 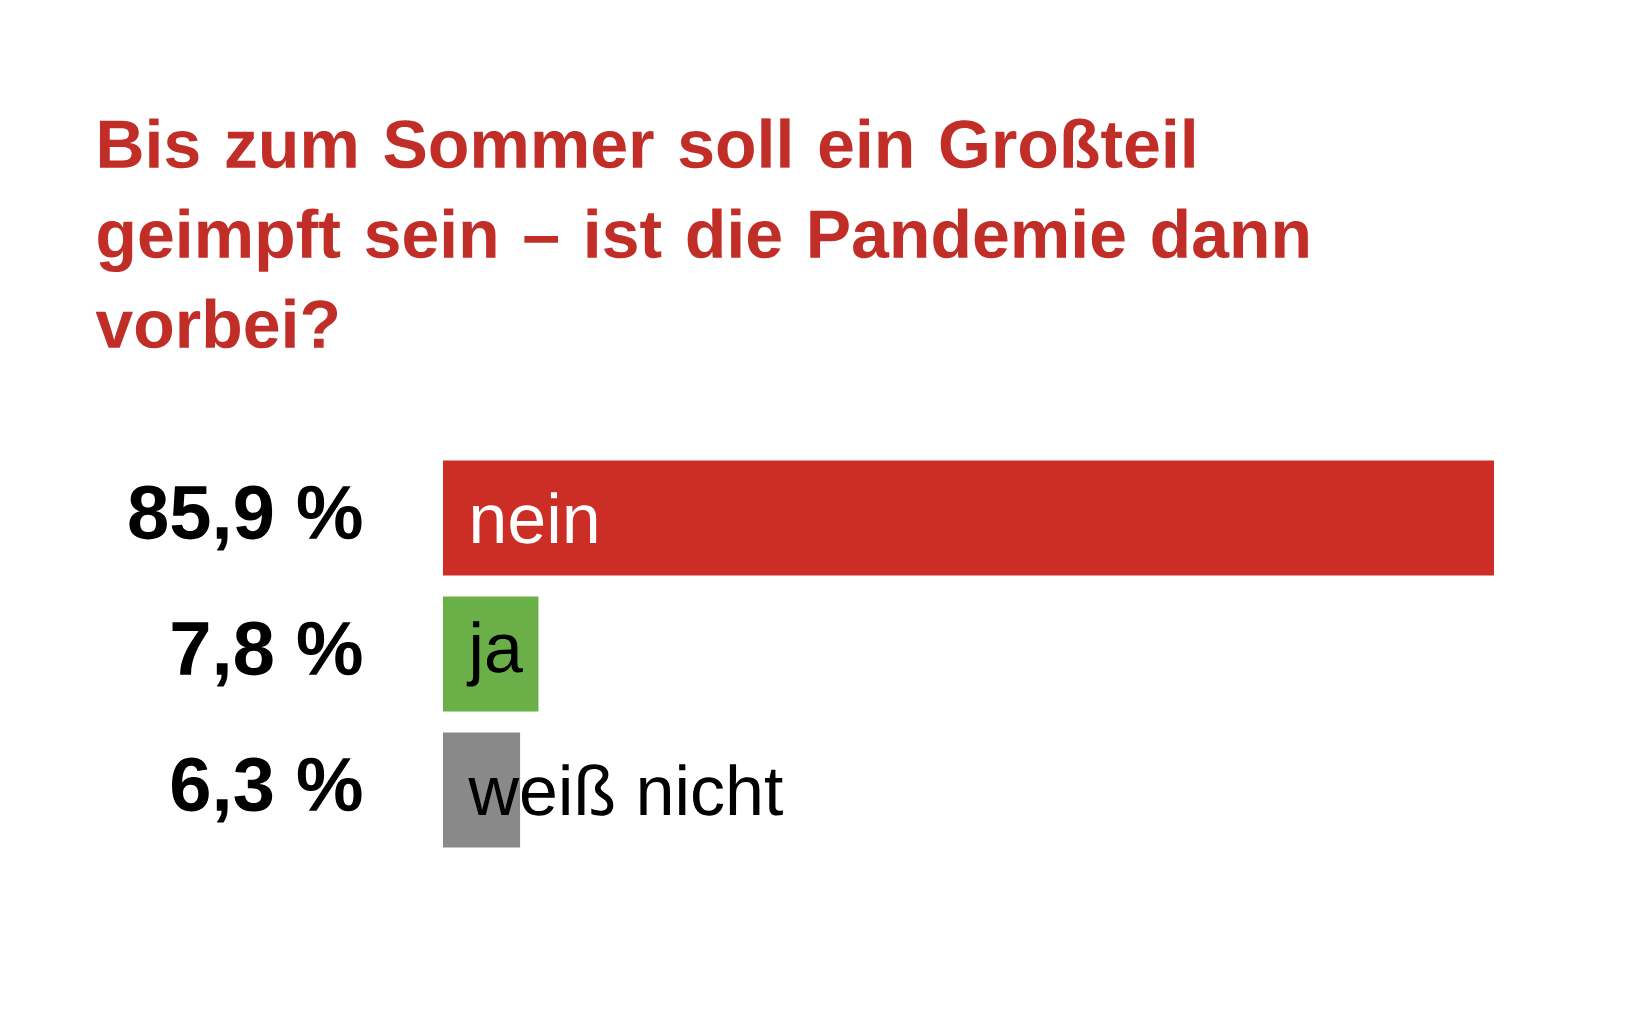 What do you see at coordinates (494, 654) in the screenshot?
I see `y-tick-label: ja` at bounding box center [494, 654].